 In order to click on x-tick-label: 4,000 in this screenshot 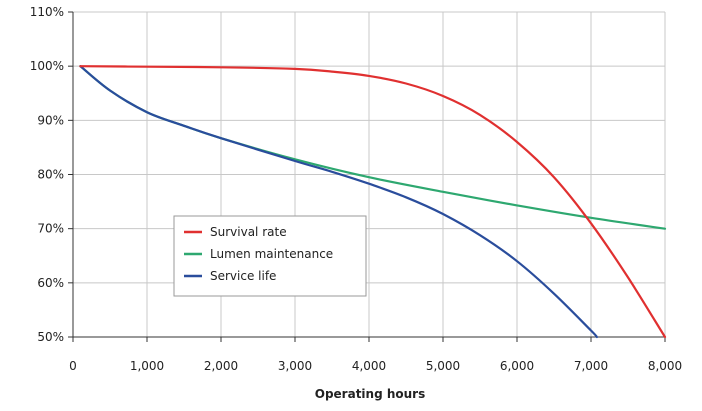, I will do `click(369, 366)`.